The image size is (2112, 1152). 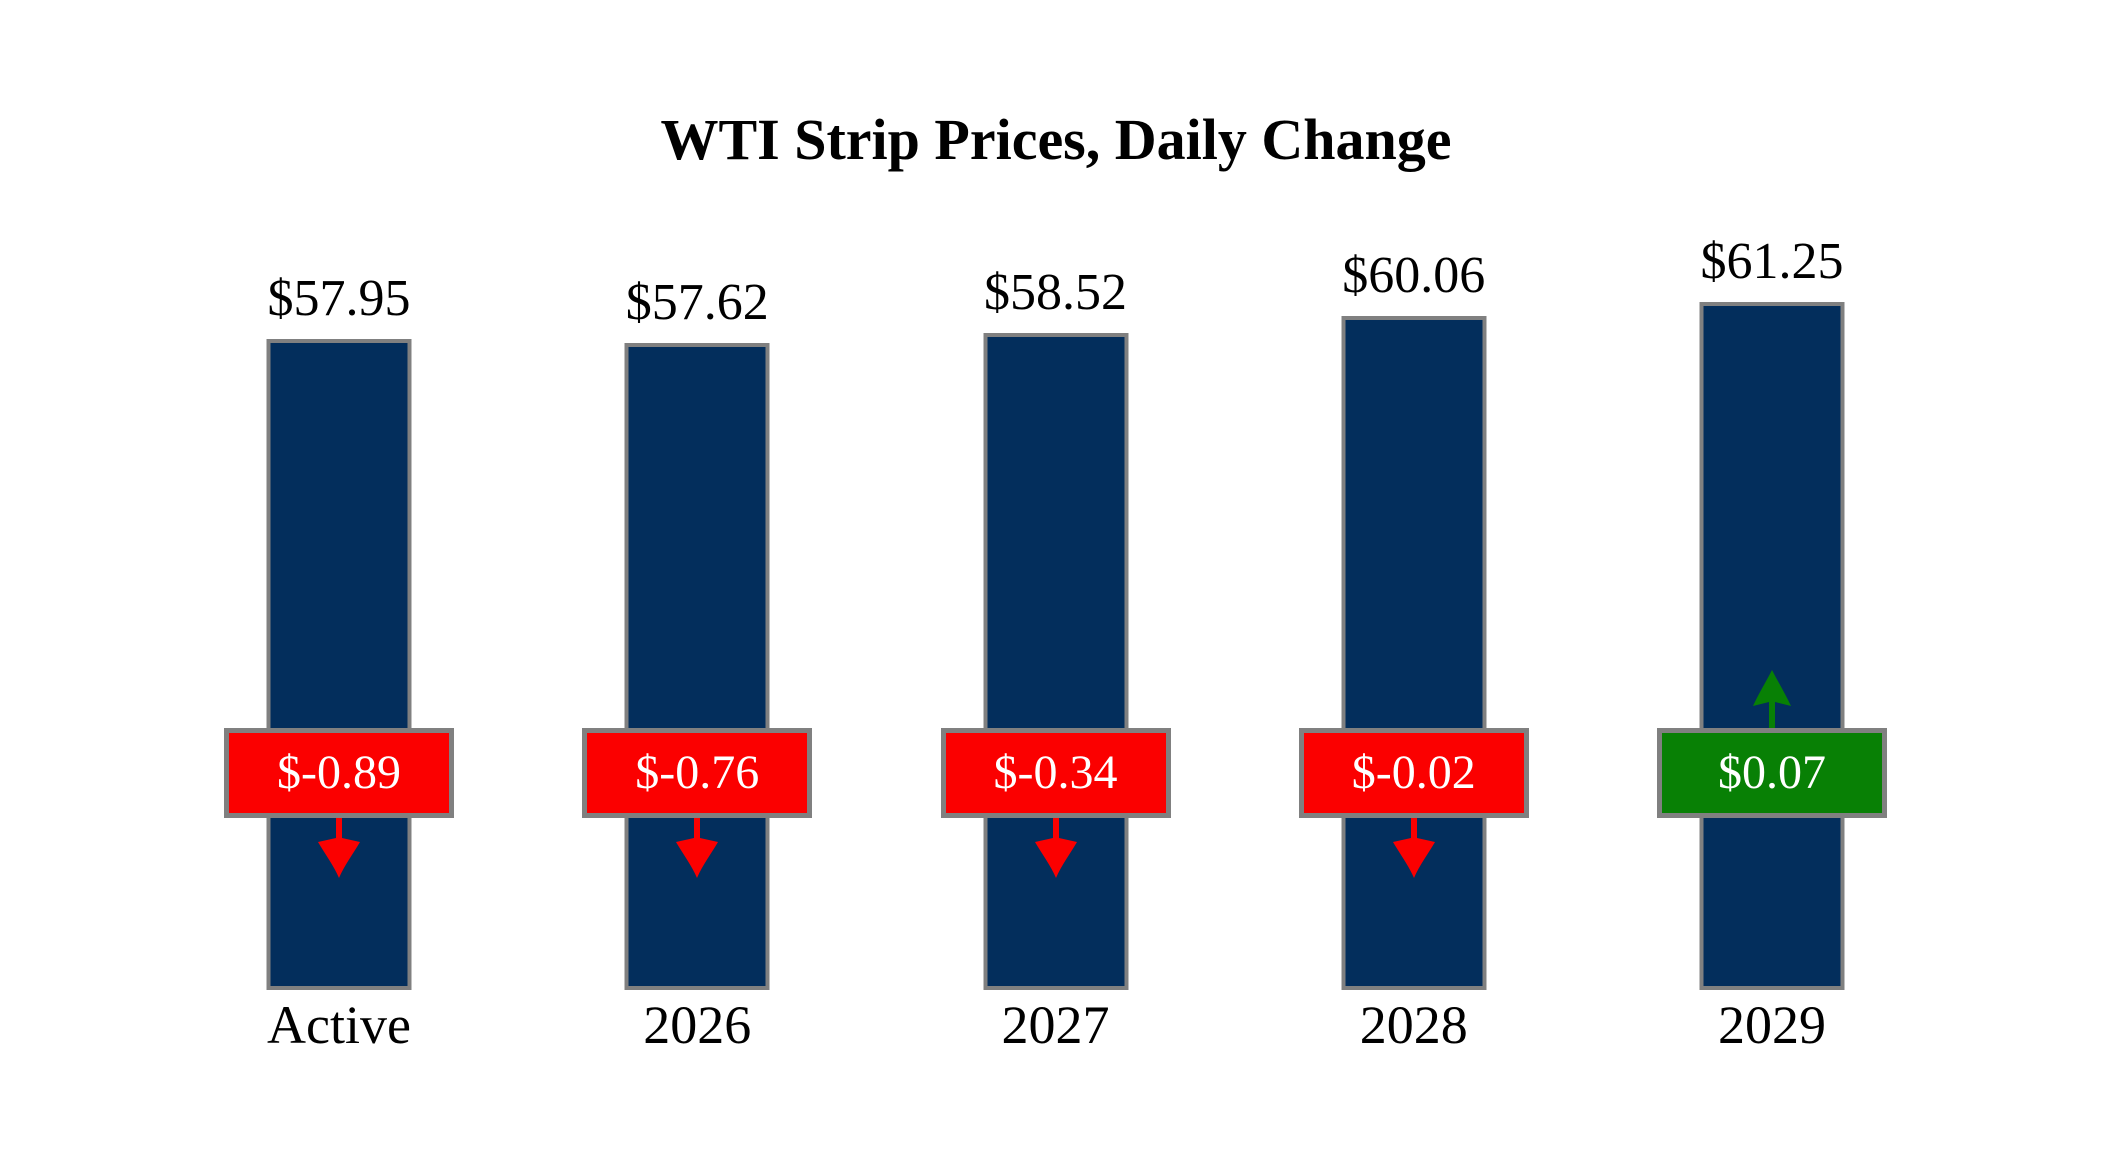 I want to click on price-label: $57.62, so click(x=697, y=302).